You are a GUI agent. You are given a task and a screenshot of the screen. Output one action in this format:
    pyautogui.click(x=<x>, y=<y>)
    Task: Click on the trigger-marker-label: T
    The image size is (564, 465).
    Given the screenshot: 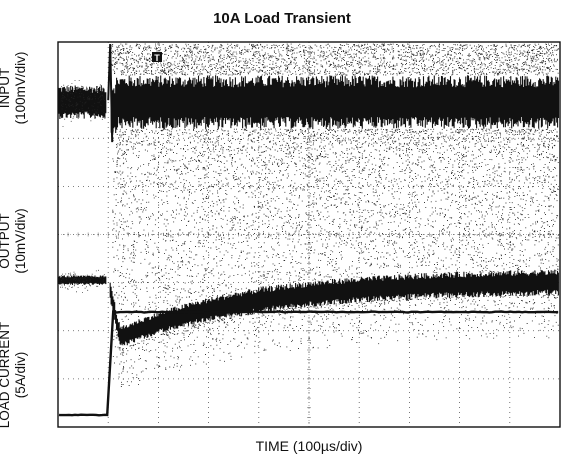 What is the action you would take?
    pyautogui.click(x=157, y=58)
    